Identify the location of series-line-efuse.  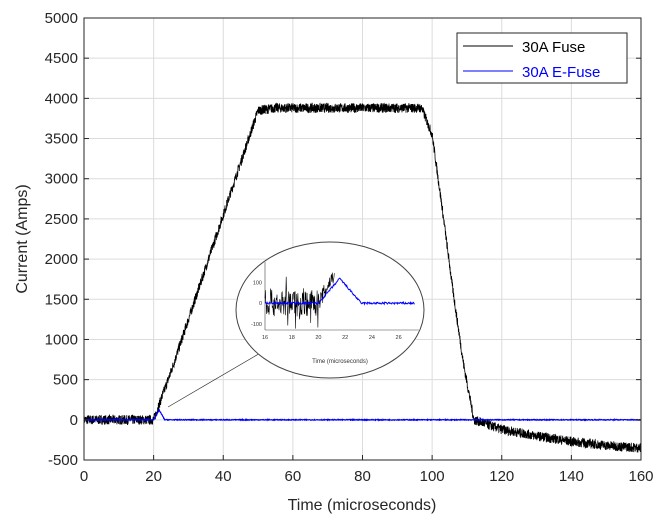
(362, 415).